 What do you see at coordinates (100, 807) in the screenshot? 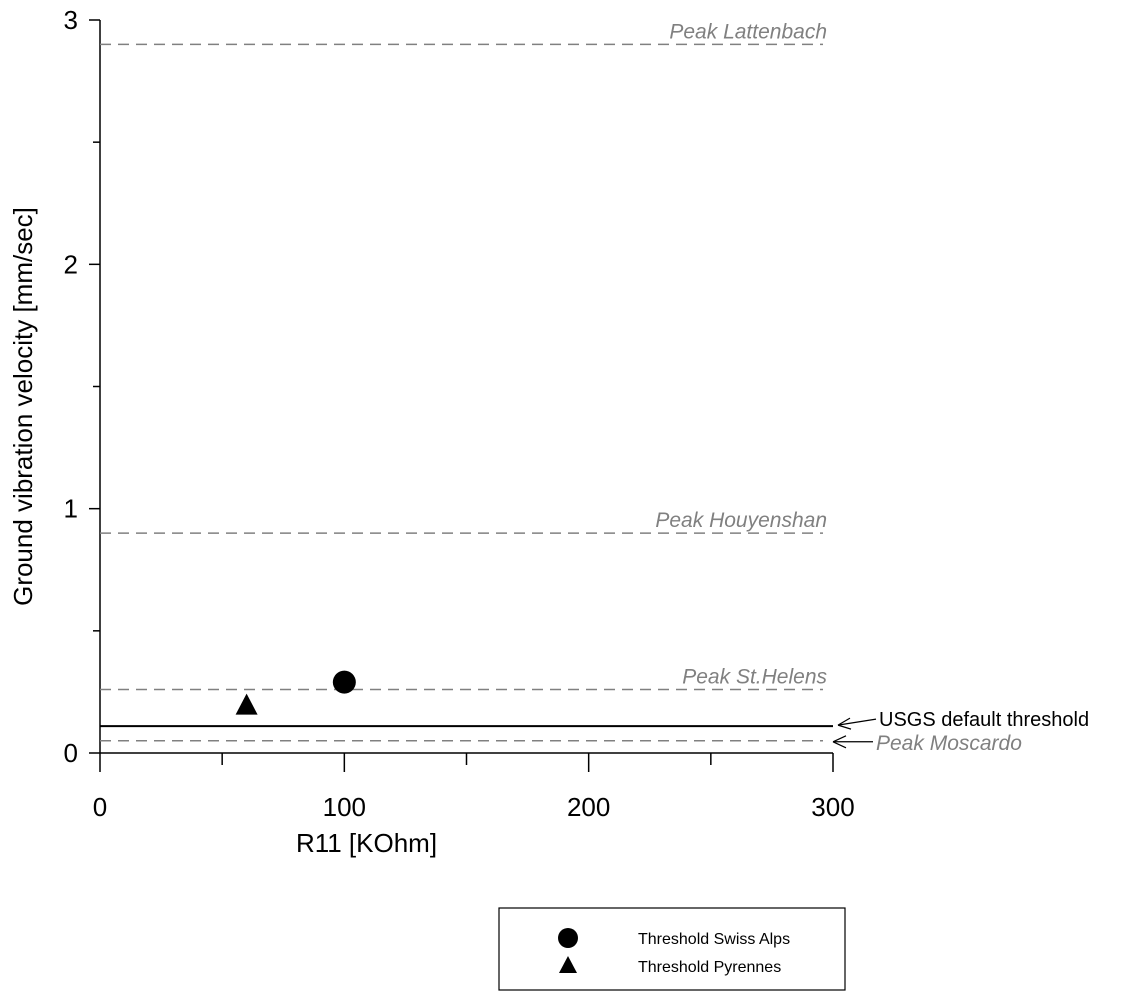
I see `x-tick-label: 0` at bounding box center [100, 807].